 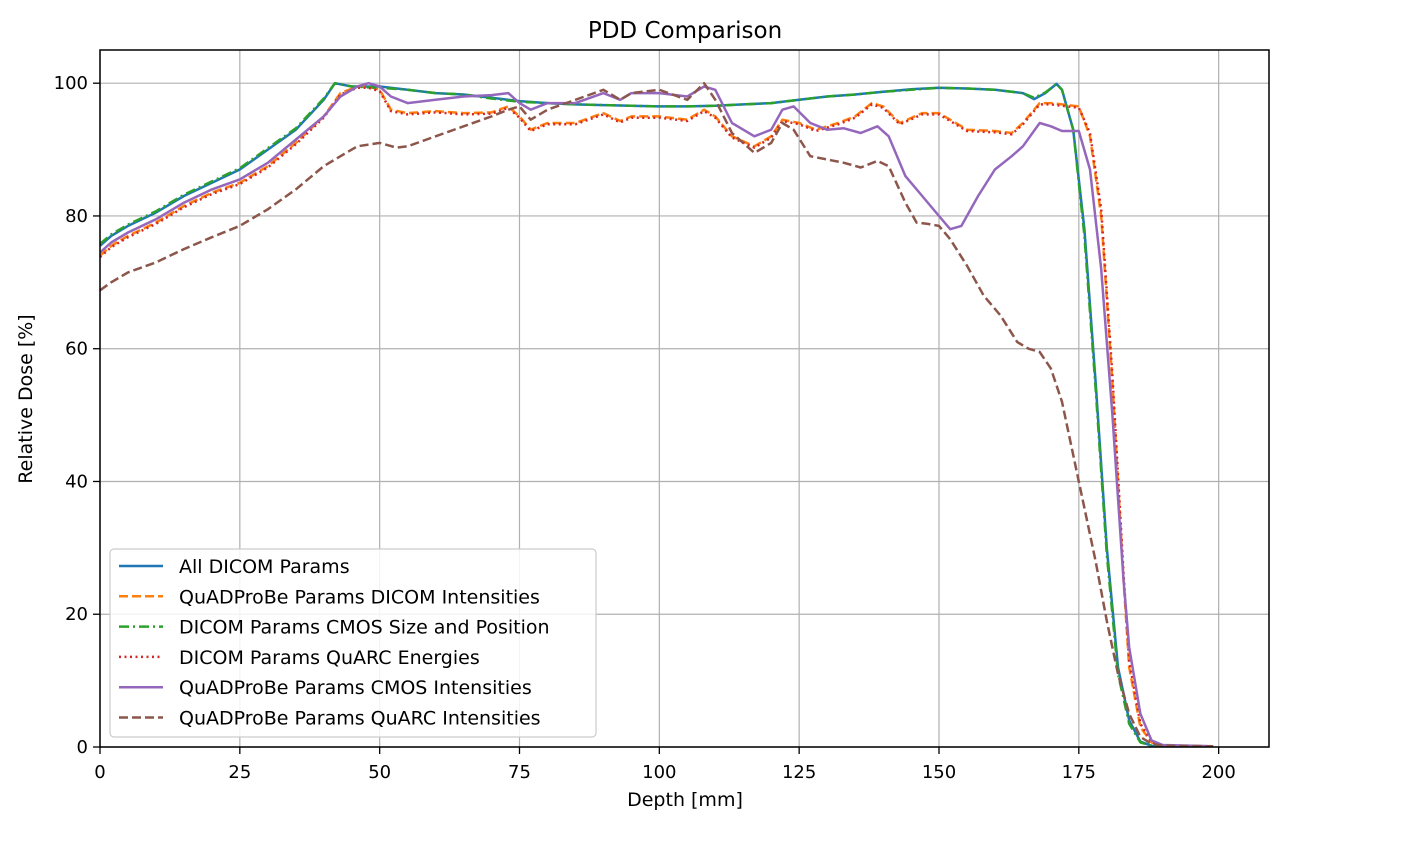 What do you see at coordinates (799, 772) in the screenshot?
I see `x-tick-label: 125` at bounding box center [799, 772].